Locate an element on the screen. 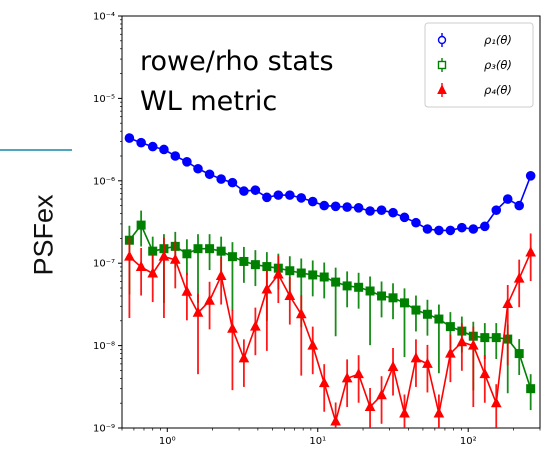 Image resolution: width=545 pixels, height=464 pixels. row-label: PSFex is located at coordinates (44, 235).